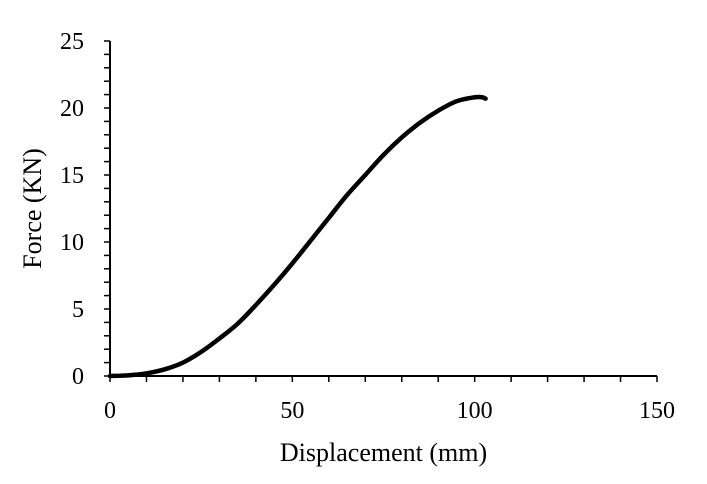  I want to click on y-tick-label: 25, so click(72, 42).